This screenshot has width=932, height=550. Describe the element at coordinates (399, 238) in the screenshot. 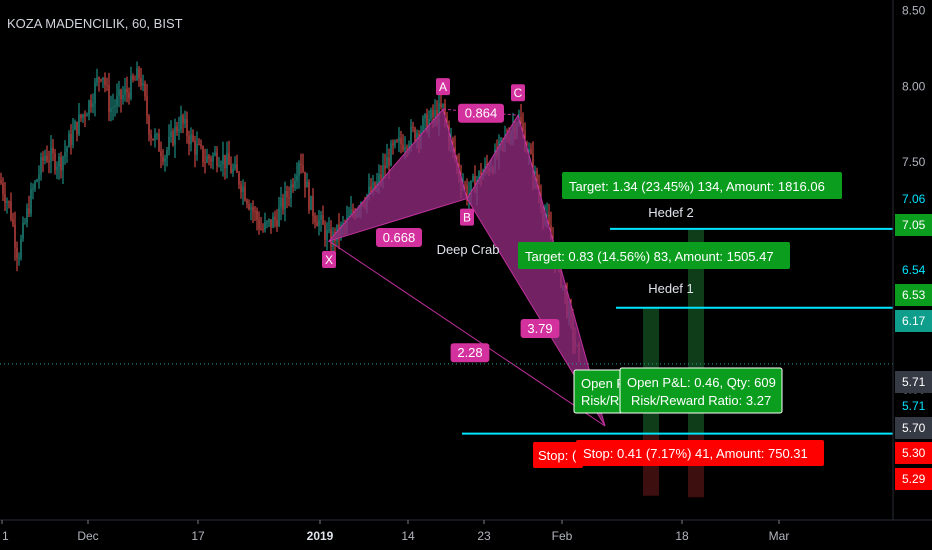

I see `pattern-ratio-badge` at that location.